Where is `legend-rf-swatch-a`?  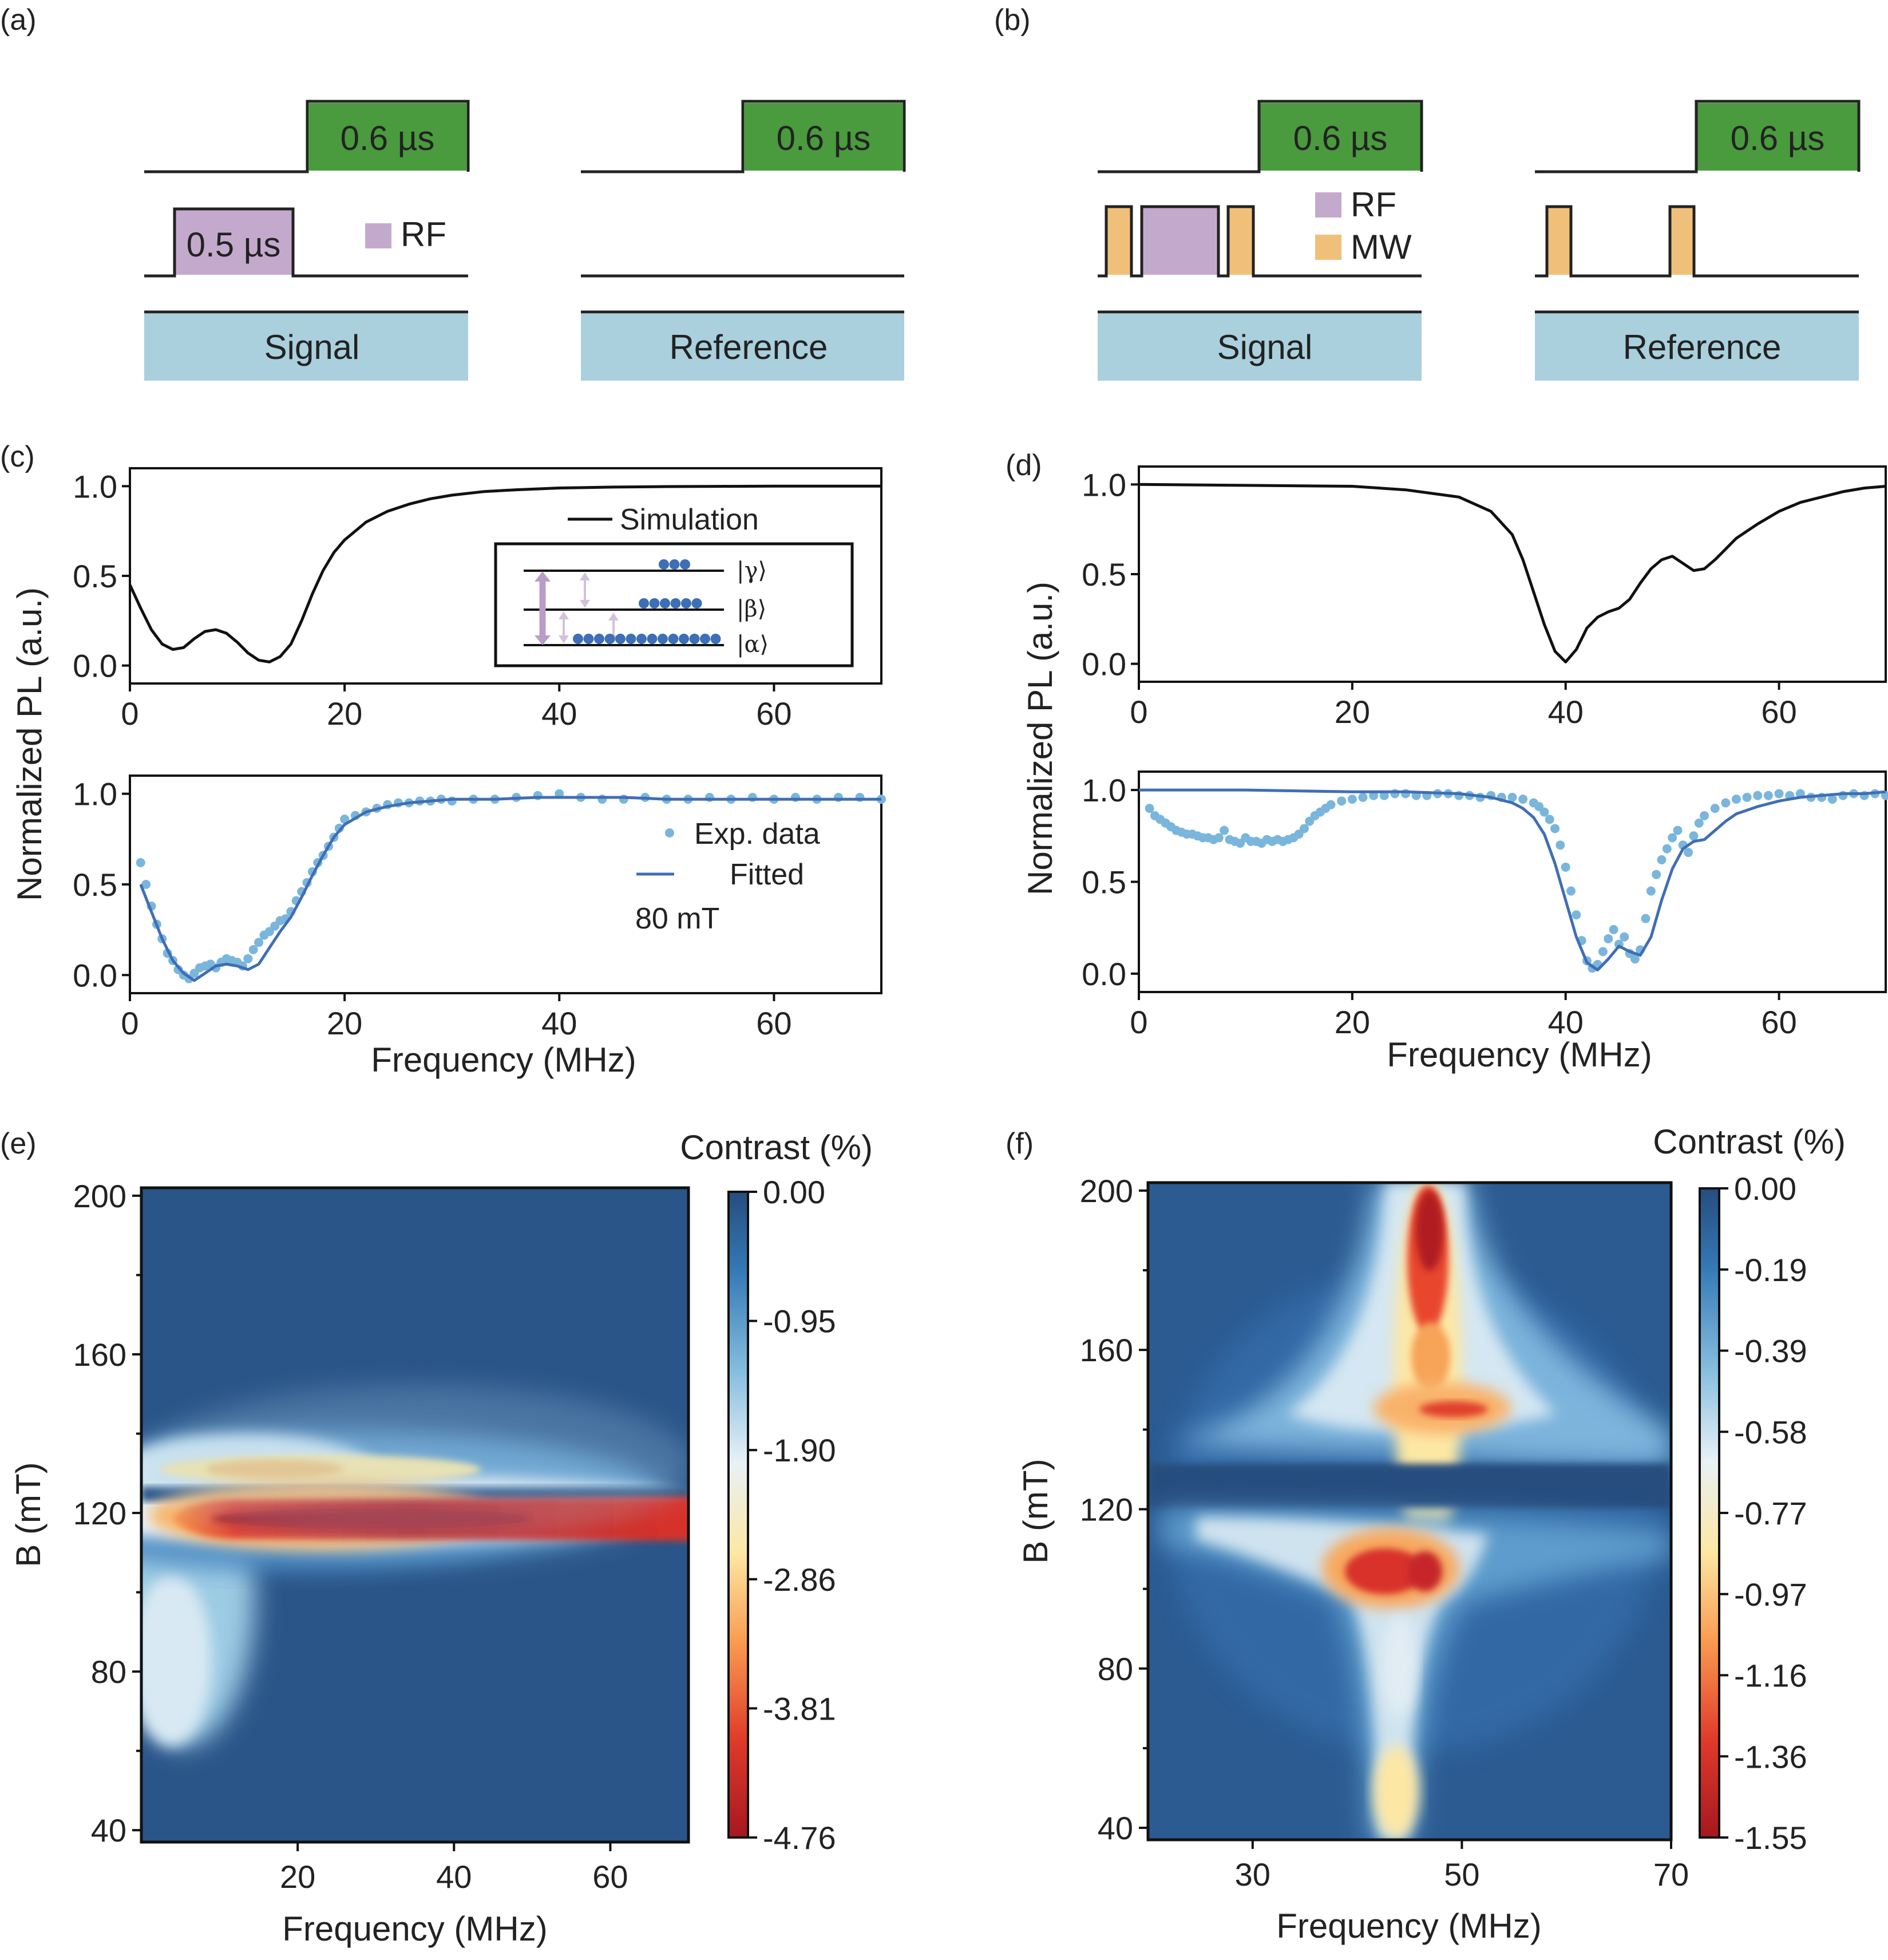 legend-rf-swatch-a is located at coordinates (378, 235).